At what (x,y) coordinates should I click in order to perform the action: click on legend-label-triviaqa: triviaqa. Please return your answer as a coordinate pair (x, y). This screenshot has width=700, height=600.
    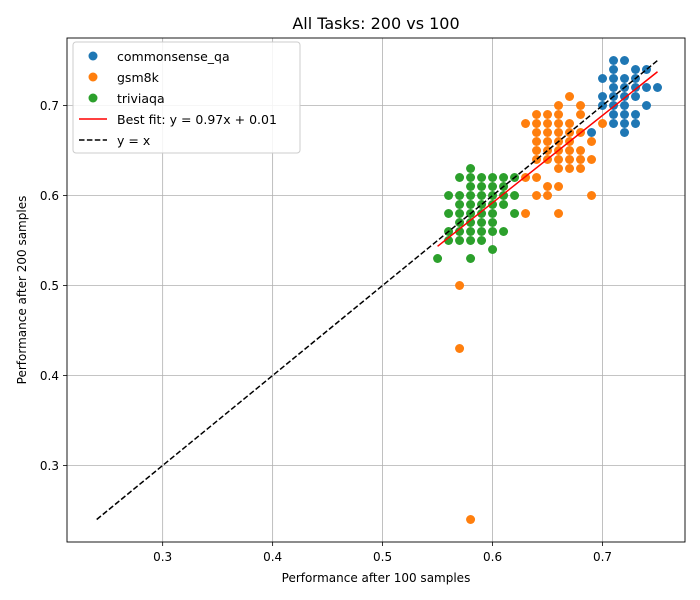
    Looking at the image, I should click on (141, 98).